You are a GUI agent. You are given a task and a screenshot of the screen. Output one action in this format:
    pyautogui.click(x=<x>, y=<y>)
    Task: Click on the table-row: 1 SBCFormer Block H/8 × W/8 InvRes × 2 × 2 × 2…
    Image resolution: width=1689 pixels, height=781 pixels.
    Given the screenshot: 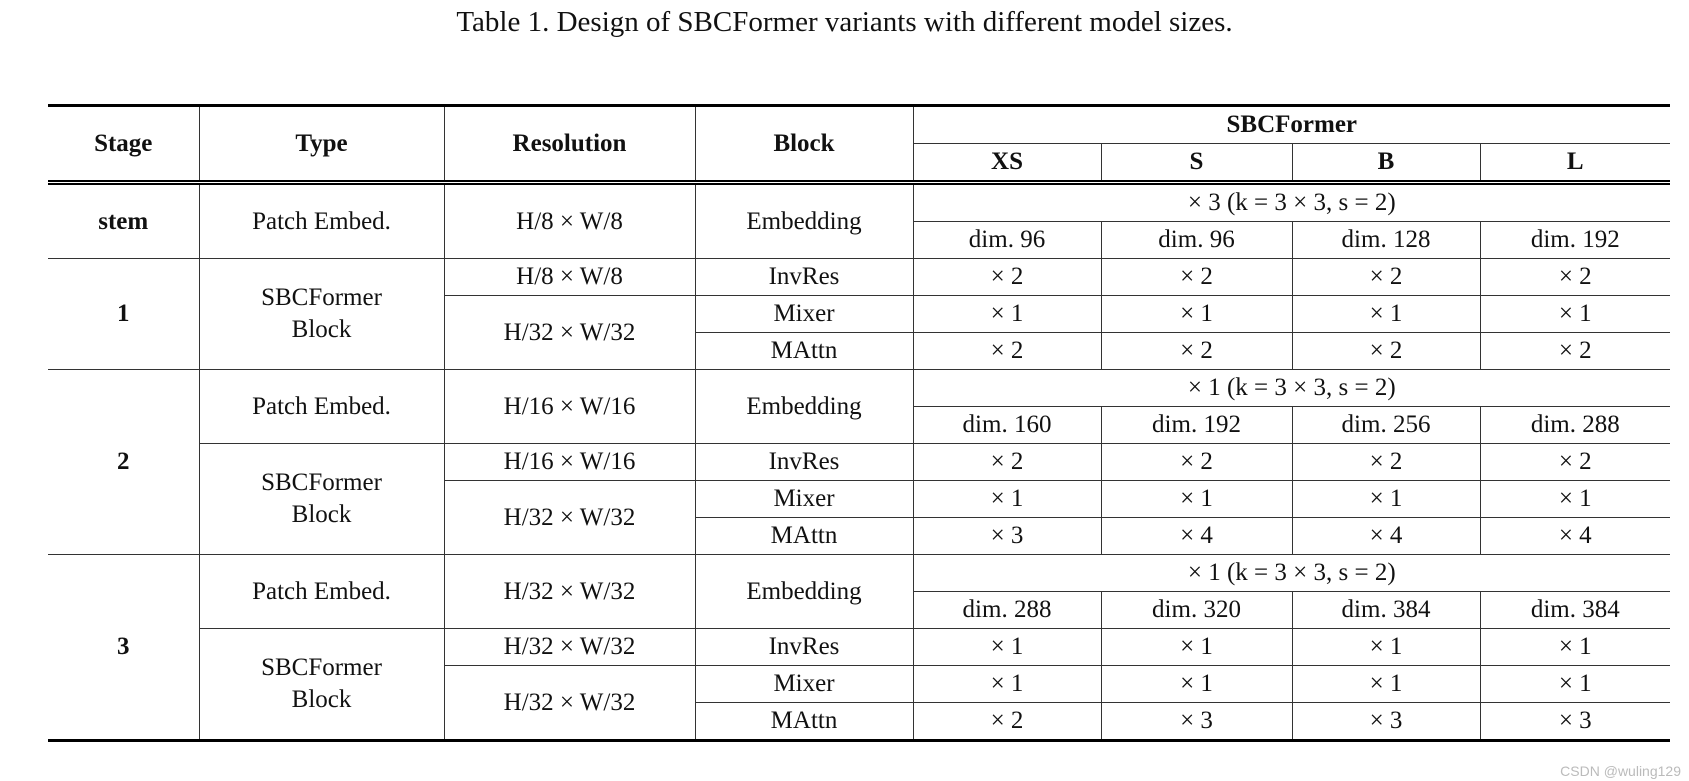 What is the action you would take?
    pyautogui.click(x=859, y=314)
    